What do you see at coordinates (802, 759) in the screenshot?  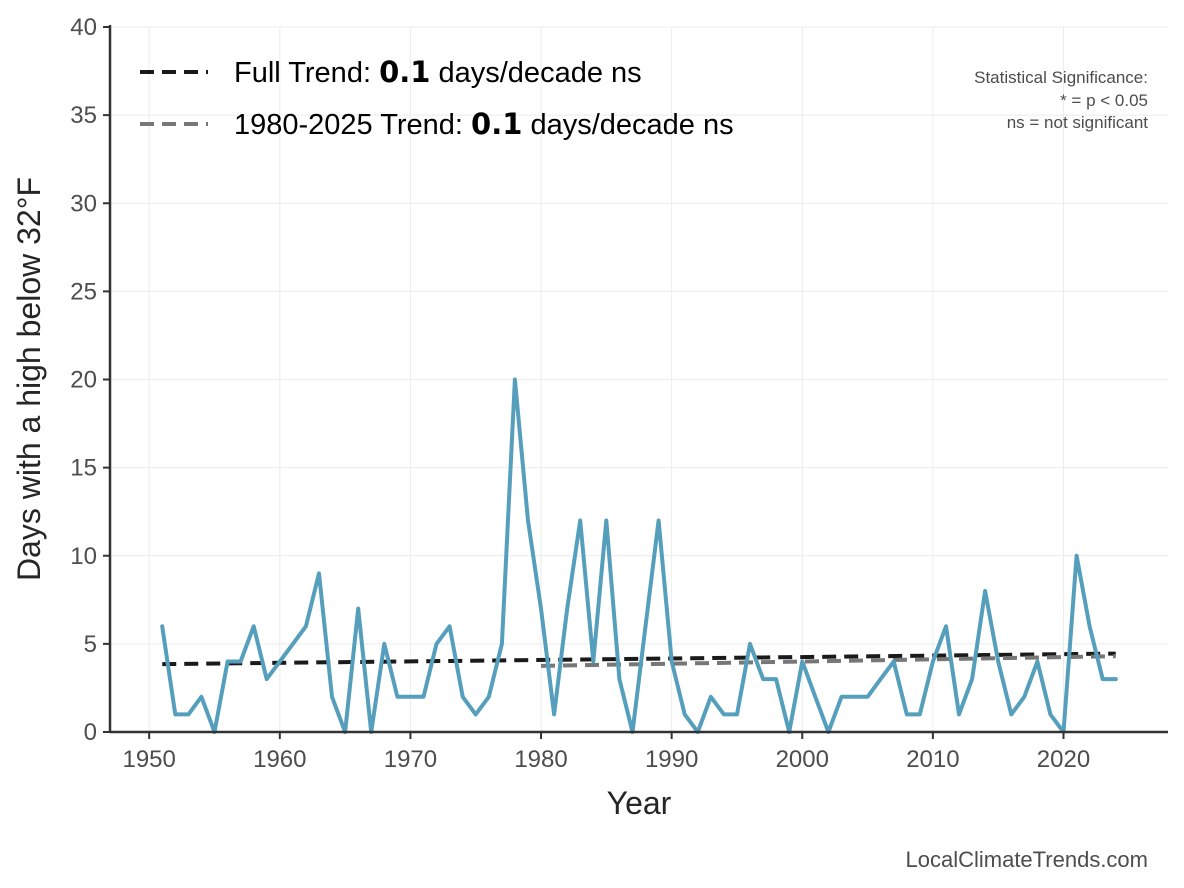 I see `x-tick-label: 2000` at bounding box center [802, 759].